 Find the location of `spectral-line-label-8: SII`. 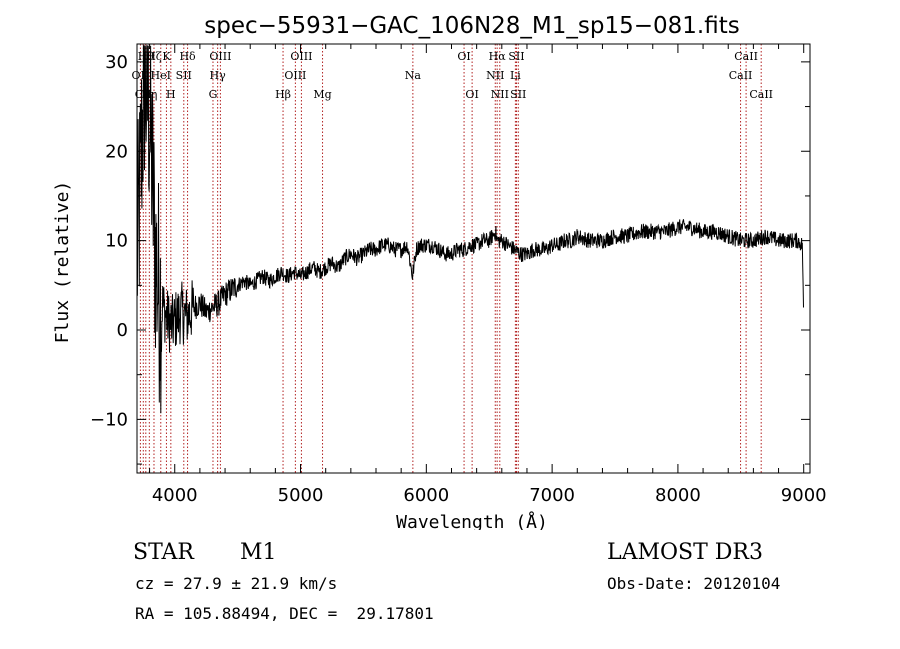

spectral-line-label-8: SII is located at coordinates (184, 75).